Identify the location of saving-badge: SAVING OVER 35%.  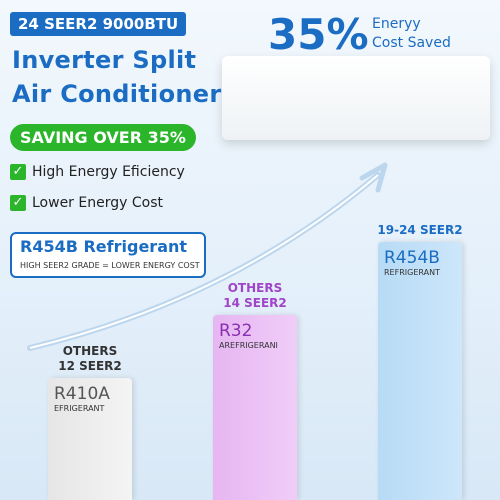
(103, 137).